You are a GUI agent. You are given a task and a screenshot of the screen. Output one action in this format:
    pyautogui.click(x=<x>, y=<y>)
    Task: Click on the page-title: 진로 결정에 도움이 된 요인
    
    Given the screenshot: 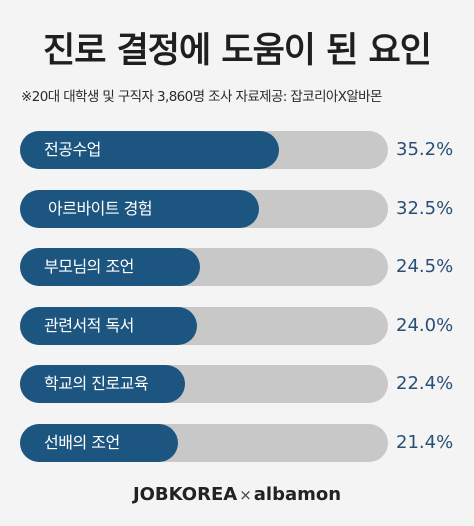 What is the action you would take?
    pyautogui.click(x=237, y=51)
    